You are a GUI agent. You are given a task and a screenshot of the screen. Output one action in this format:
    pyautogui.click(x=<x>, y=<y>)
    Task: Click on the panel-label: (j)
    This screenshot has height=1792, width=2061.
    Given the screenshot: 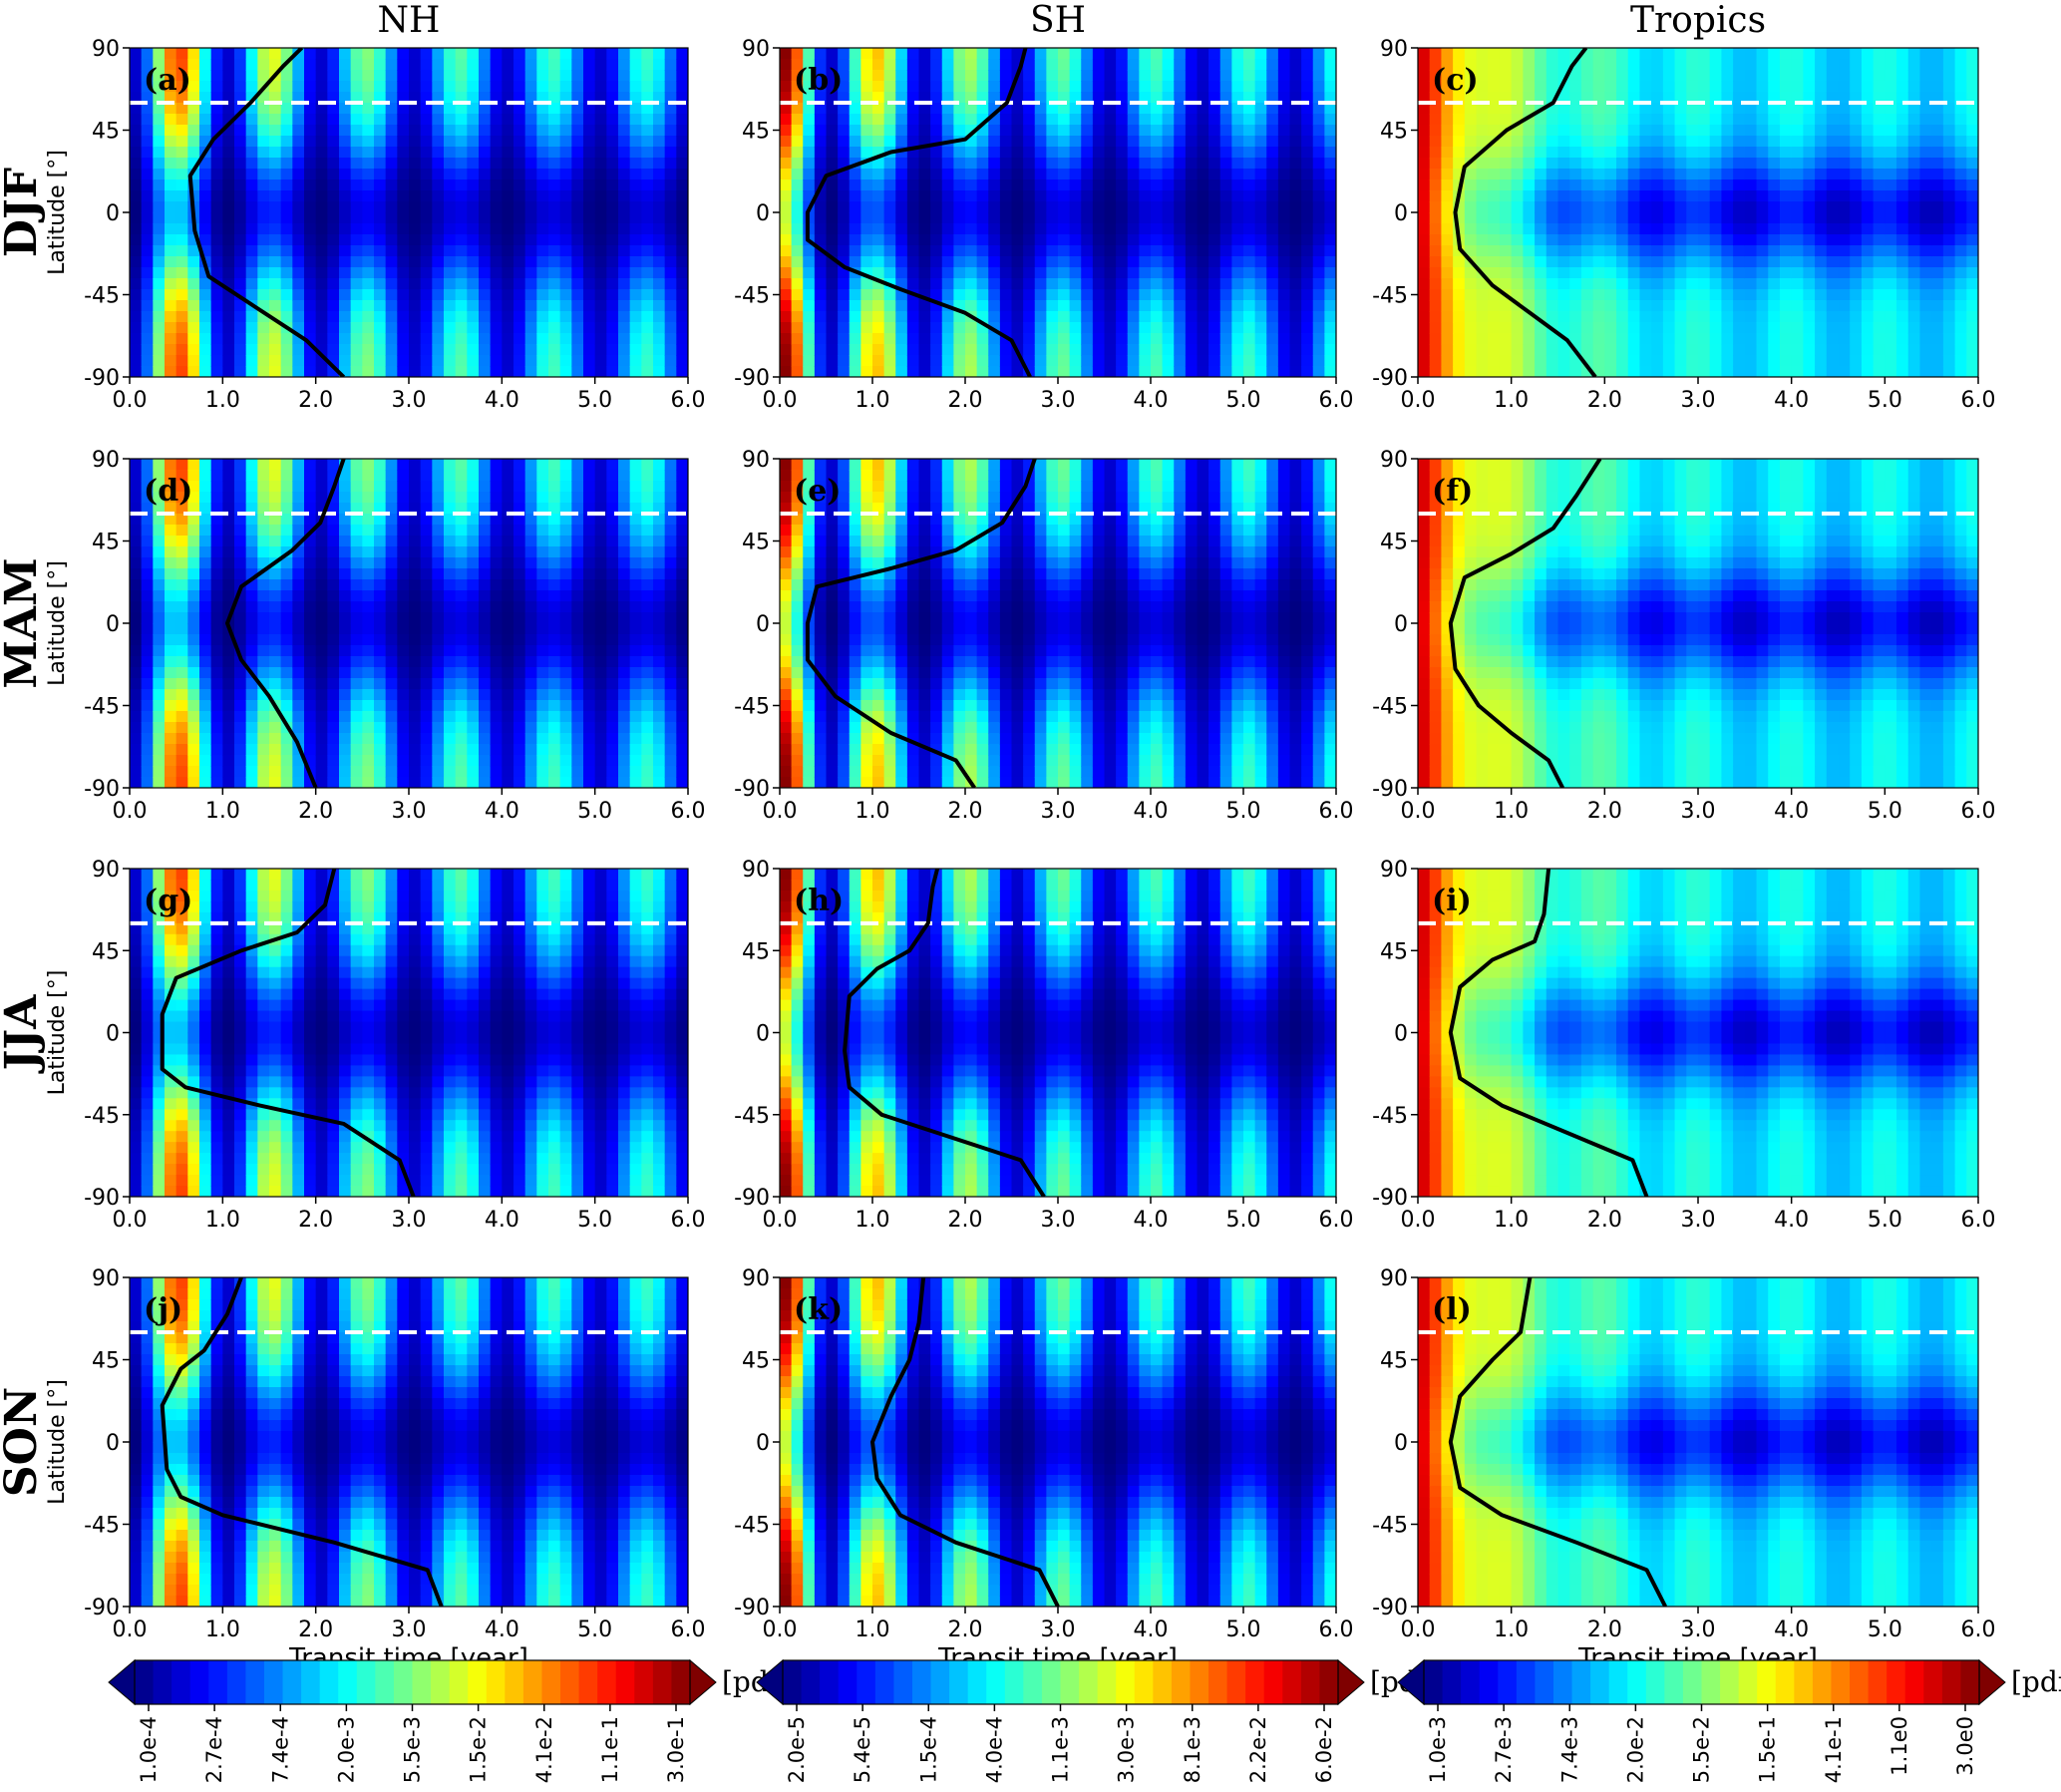 What is the action you would take?
    pyautogui.click(x=163, y=1309)
    